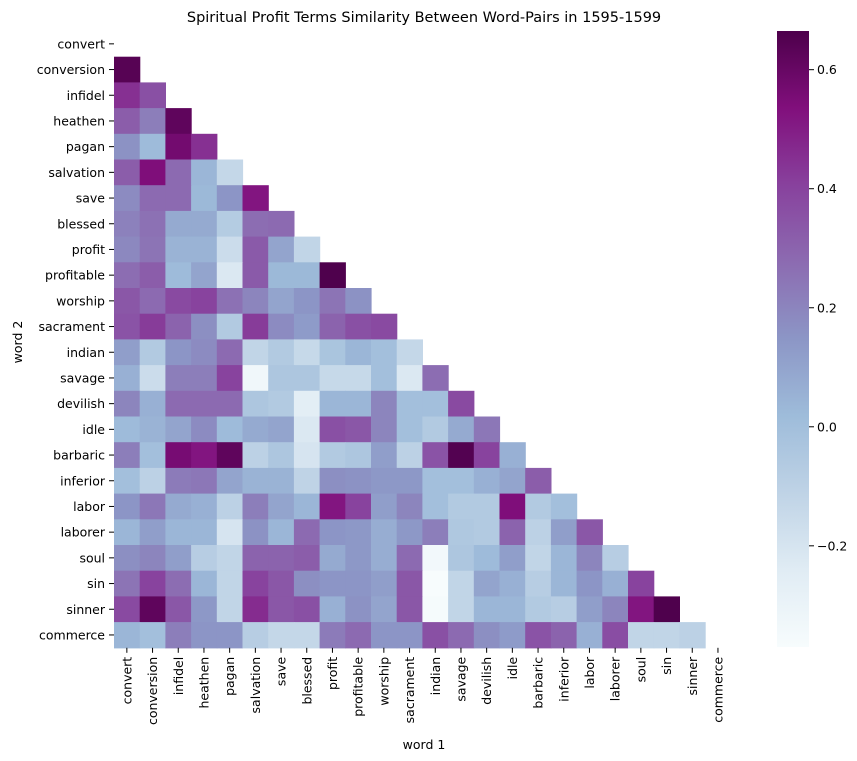  Describe the element at coordinates (127, 378) in the screenshot. I see `heatmap-cell-savage-convert` at that location.